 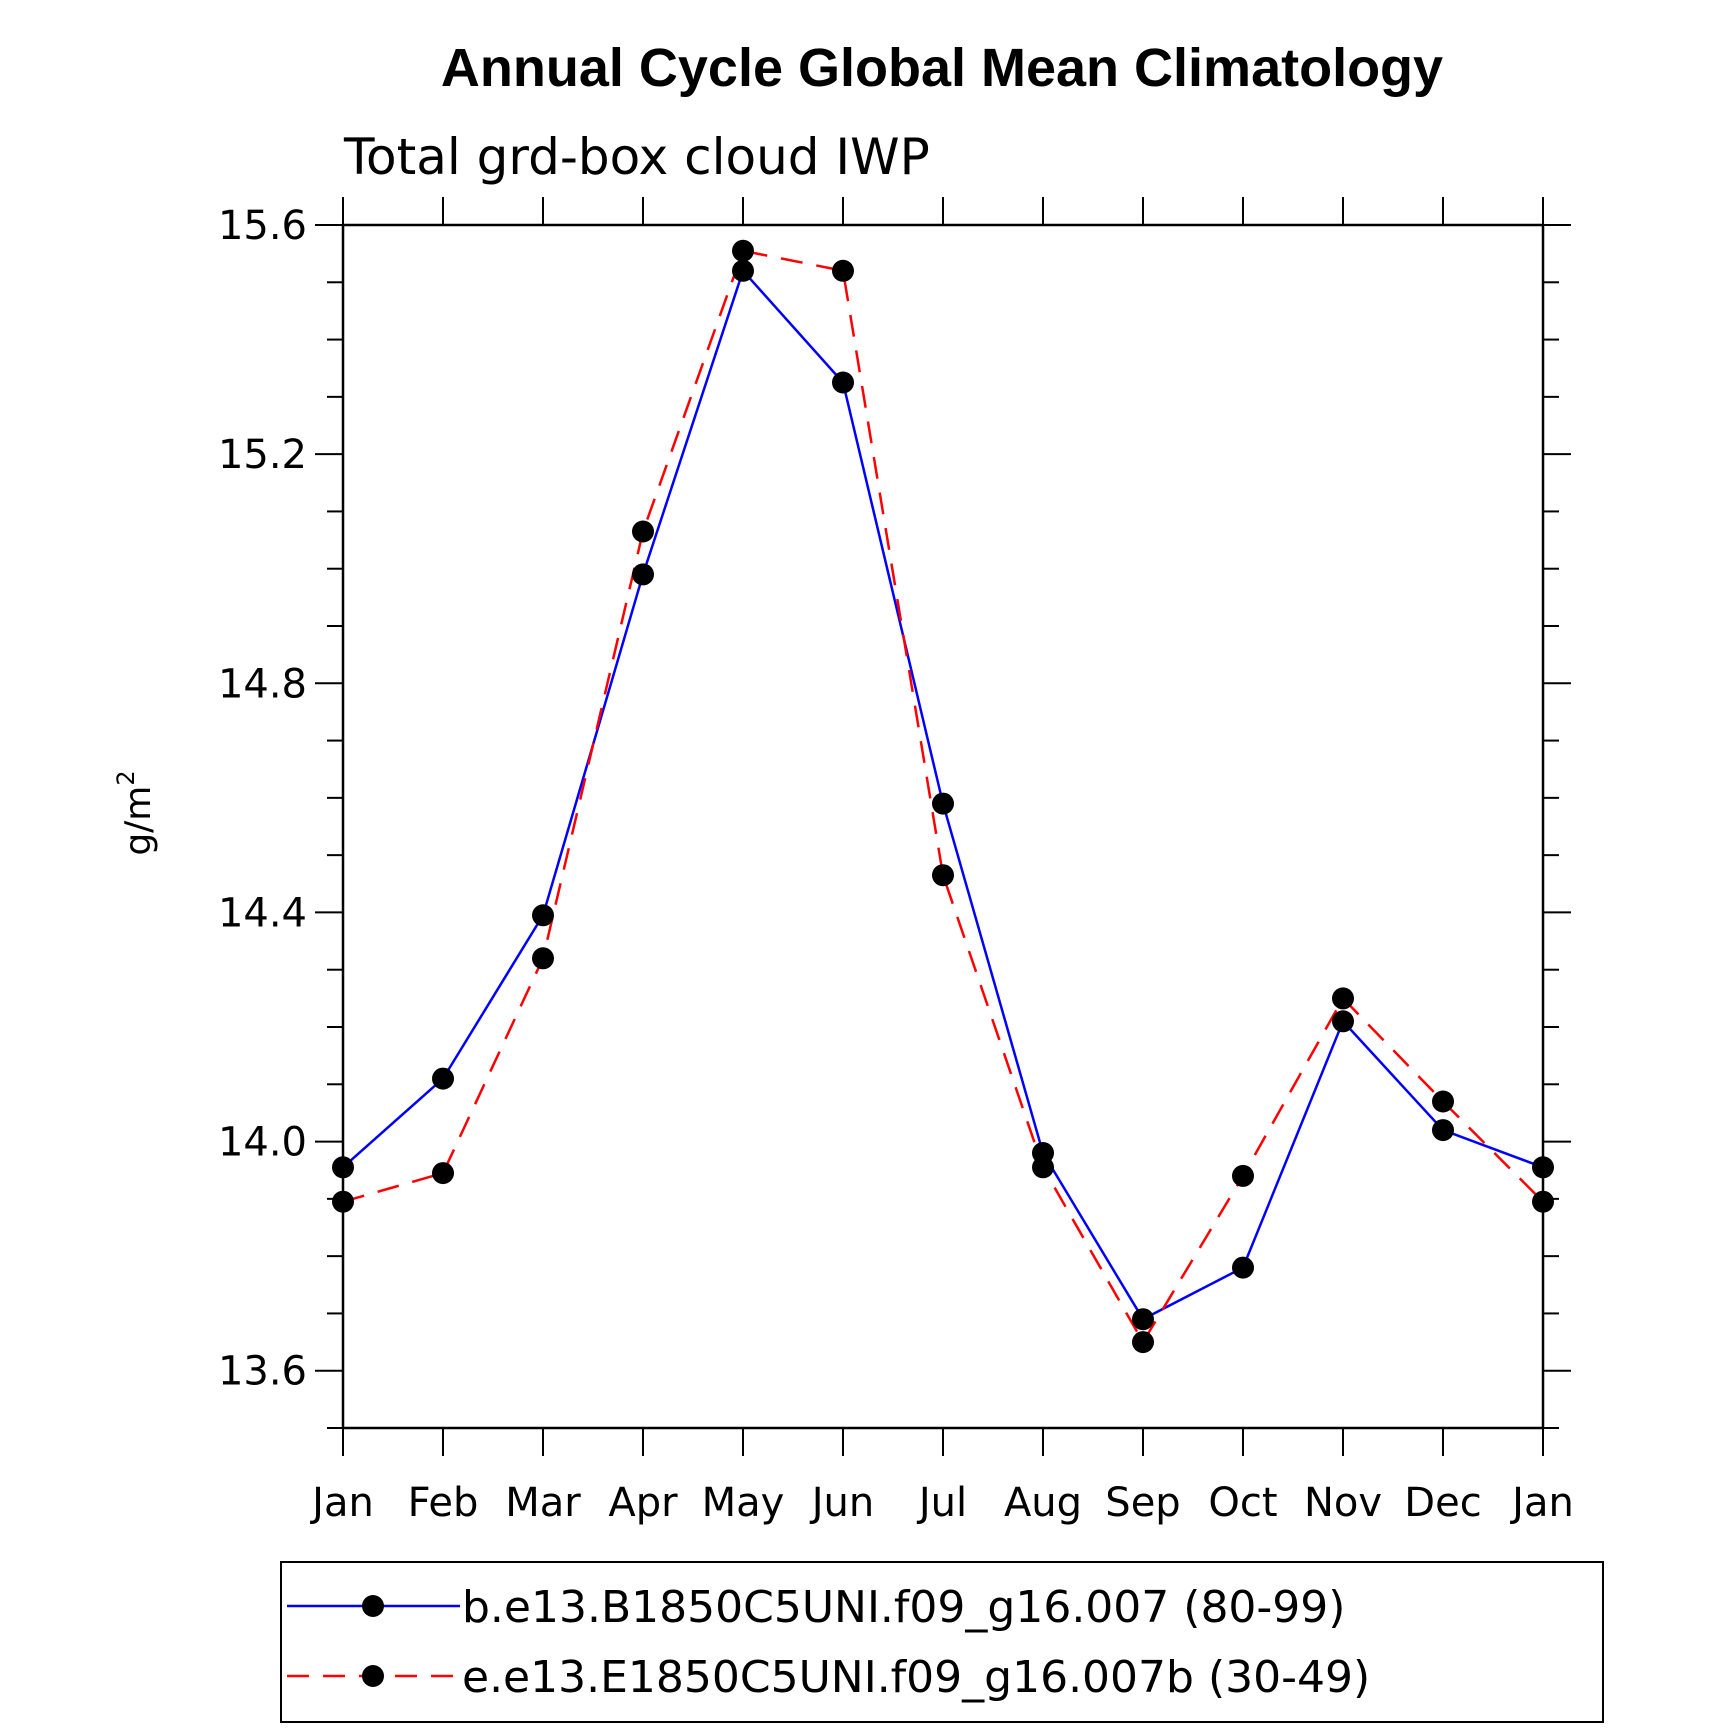 I want to click on legend-box, so click(x=942, y=1642).